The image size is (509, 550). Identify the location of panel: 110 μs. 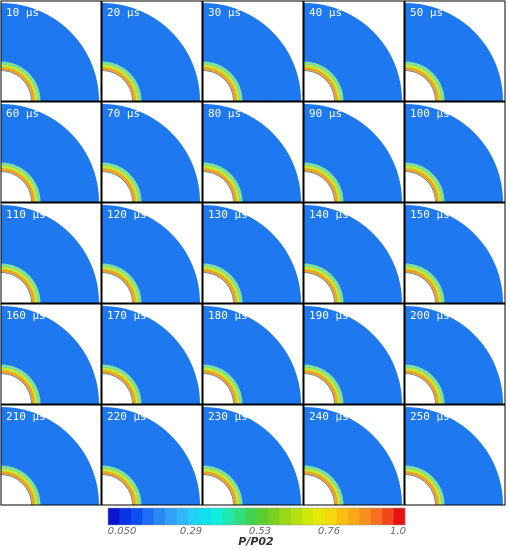
(51, 253).